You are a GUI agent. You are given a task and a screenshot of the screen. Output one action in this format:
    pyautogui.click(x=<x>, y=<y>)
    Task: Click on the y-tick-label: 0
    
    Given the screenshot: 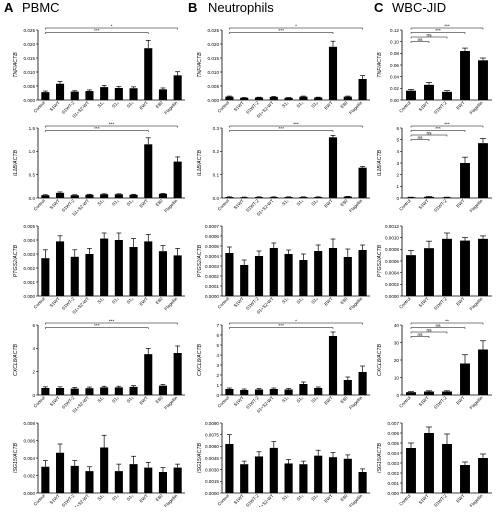 What is the action you would take?
    pyautogui.click(x=217, y=395)
    